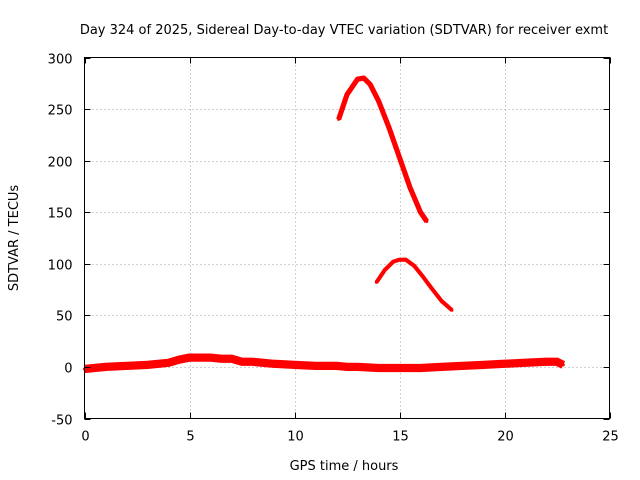  I want to click on y-tick-label: 300, so click(60, 60).